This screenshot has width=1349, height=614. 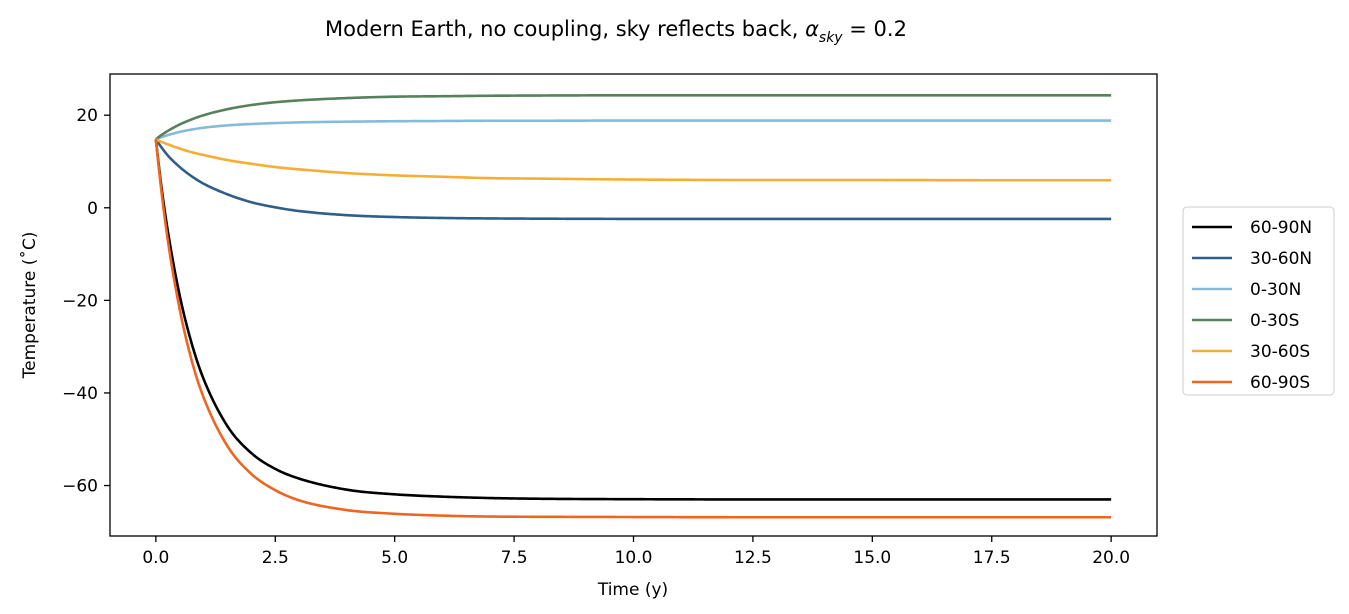 I want to click on x-tick-label: 5.0, so click(x=394, y=558).